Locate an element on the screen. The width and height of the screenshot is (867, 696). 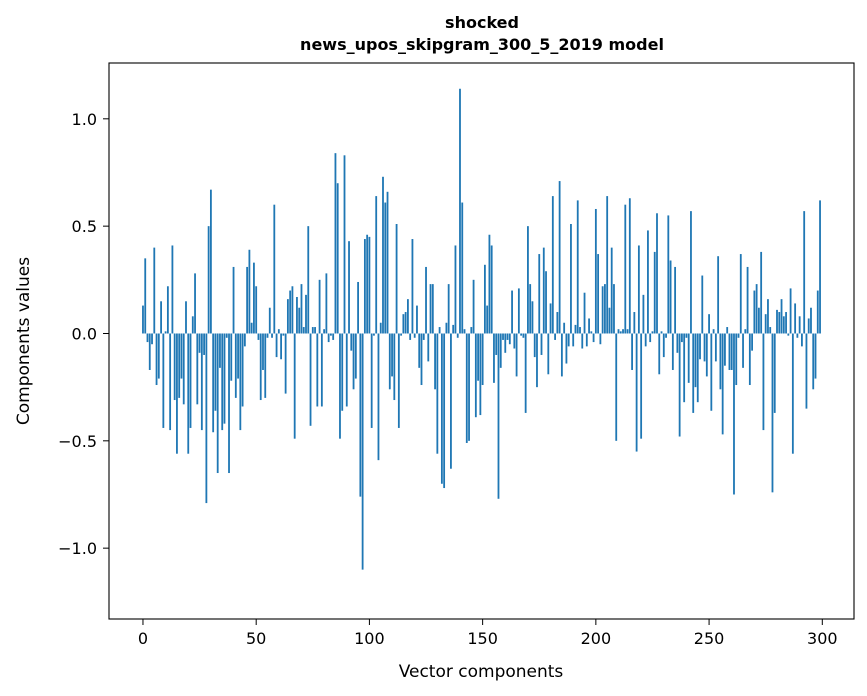
x-tick-label: 250 is located at coordinates (709, 638).